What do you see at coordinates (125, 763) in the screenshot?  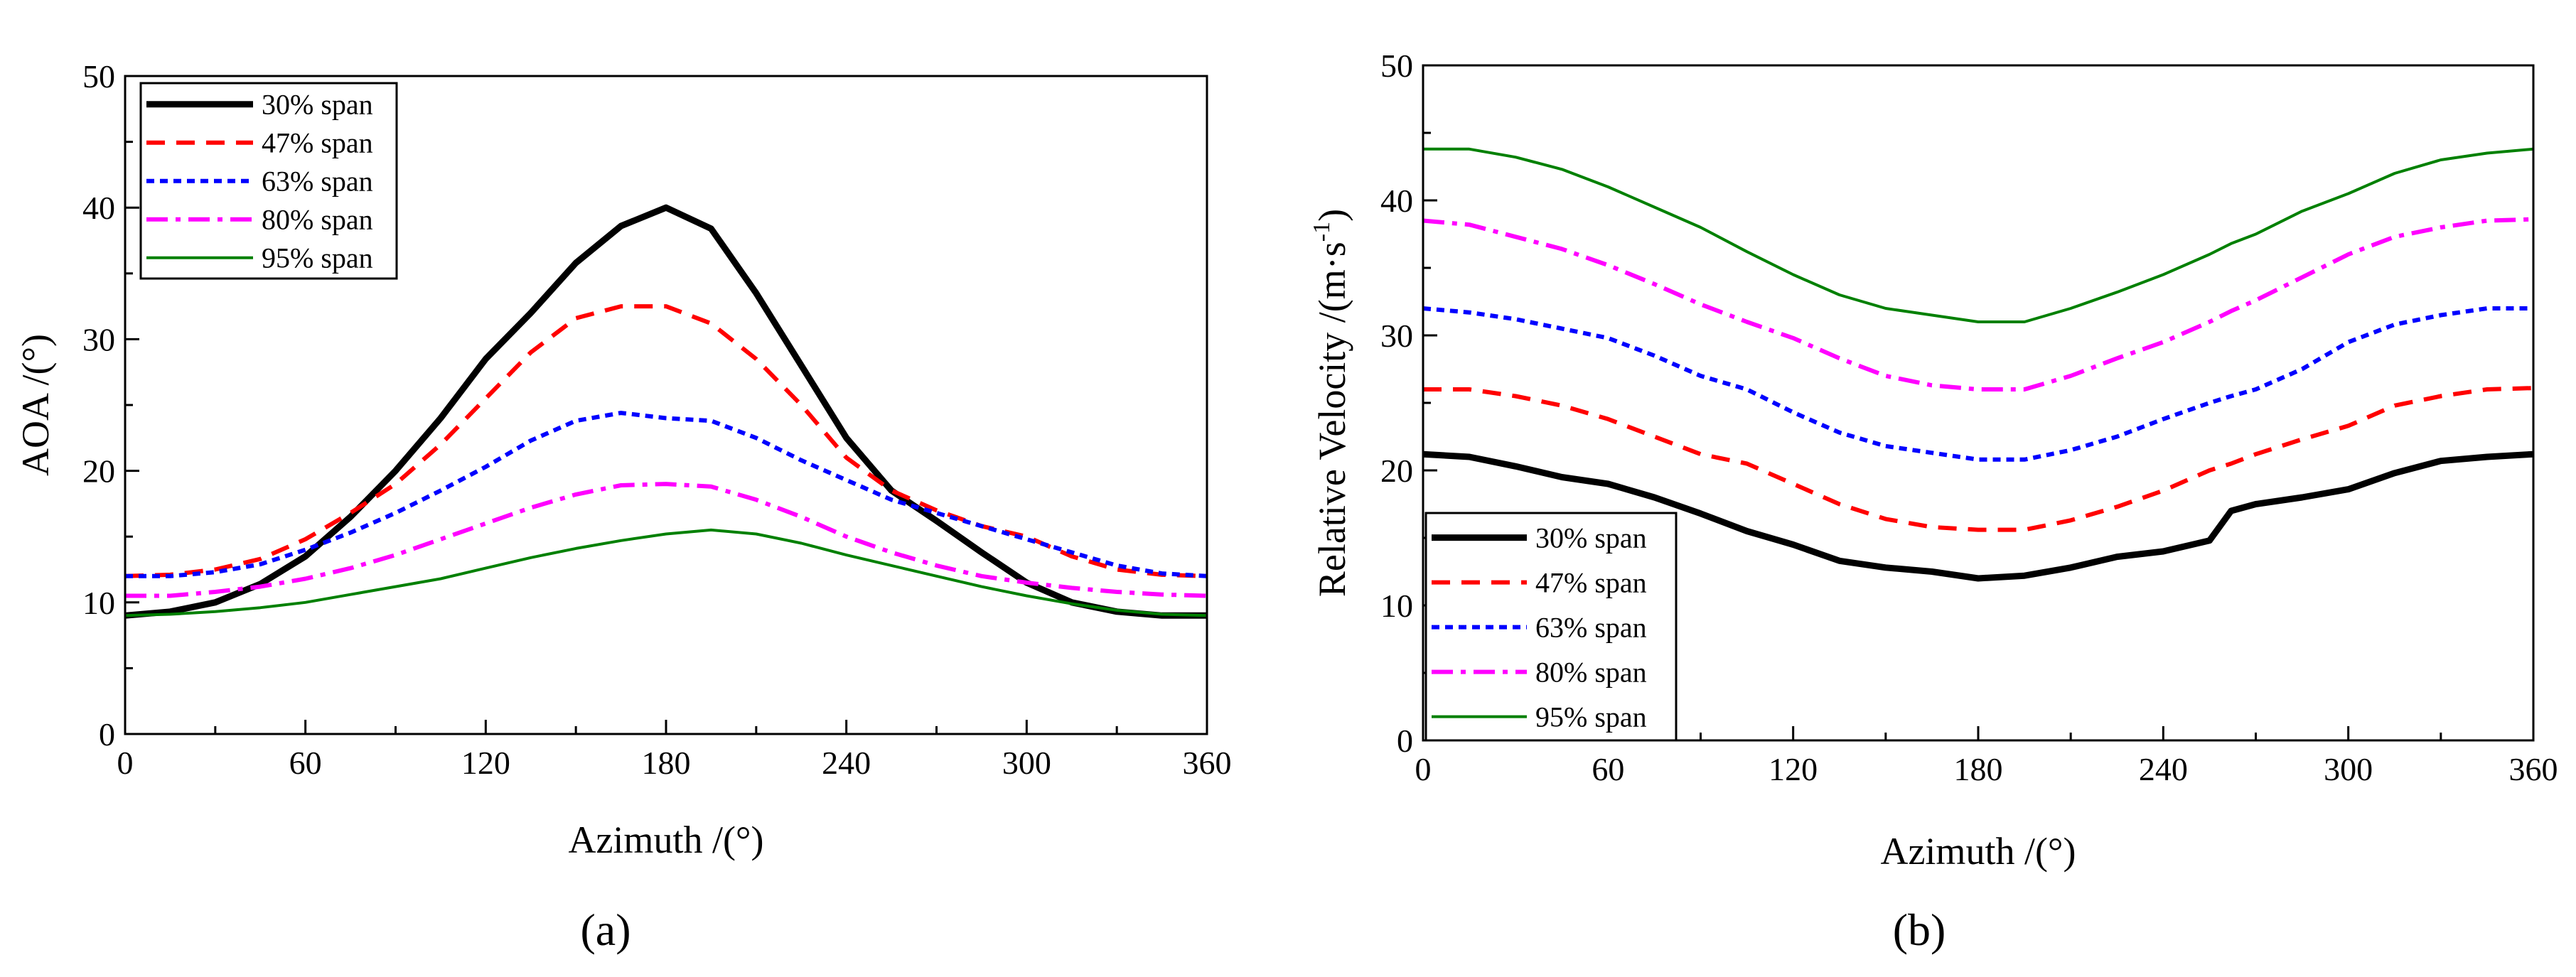 I see `x-tick-label-a-0: 0` at bounding box center [125, 763].